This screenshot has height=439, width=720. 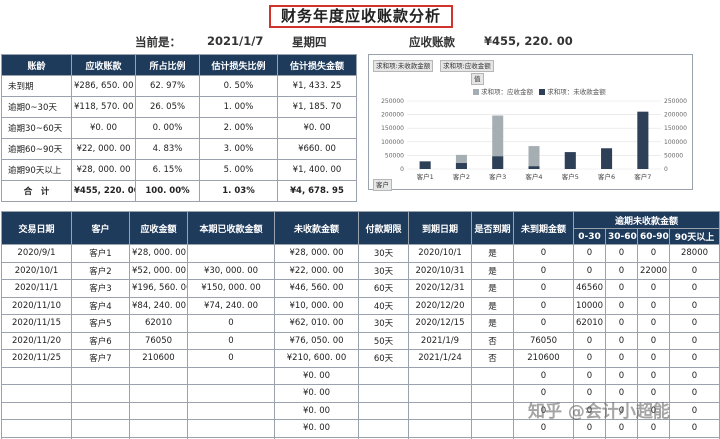 What do you see at coordinates (36, 149) in the screenshot?
I see `aging-cell: 逾期60~90天` at bounding box center [36, 149].